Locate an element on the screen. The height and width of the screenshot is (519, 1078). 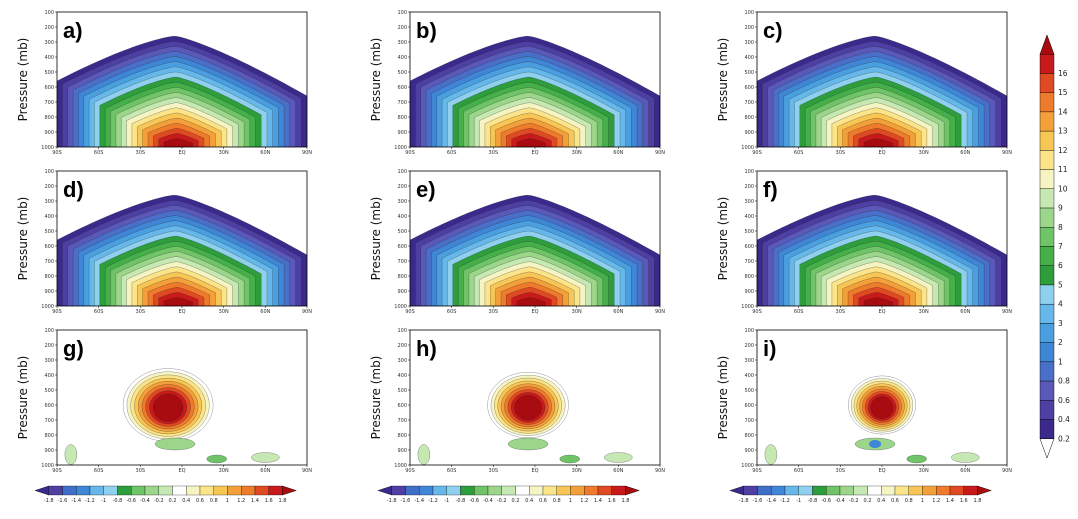
y-tick-label: 500 is located at coordinates (749, 73).